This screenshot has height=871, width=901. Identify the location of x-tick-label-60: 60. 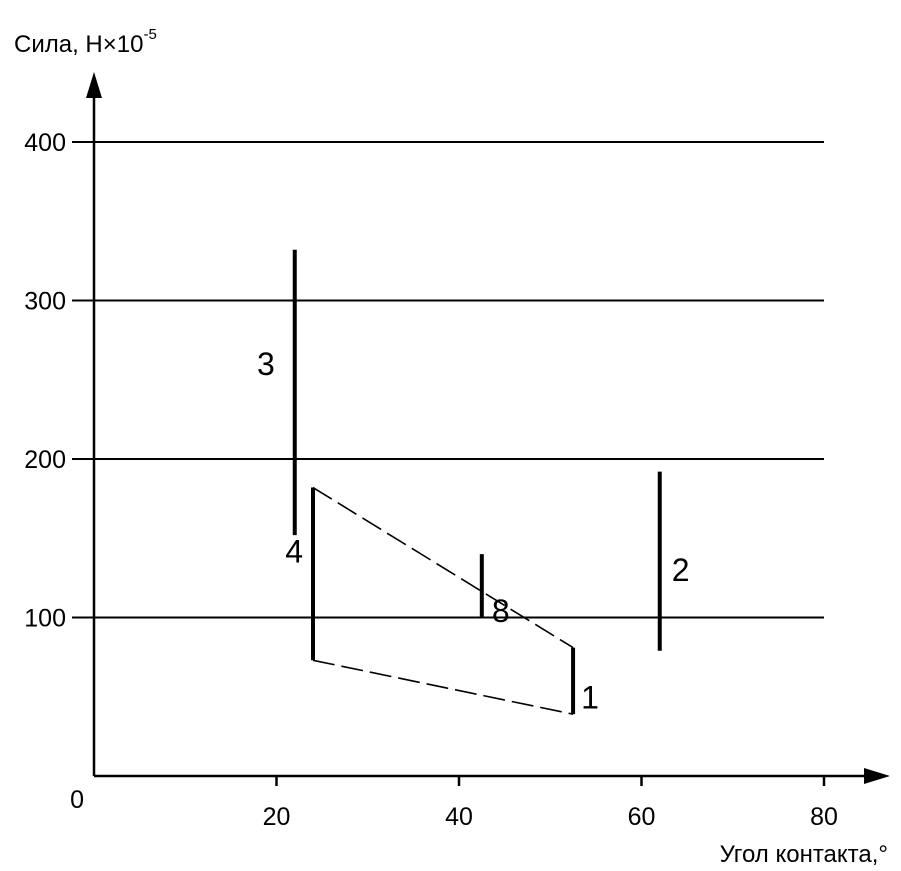
(642, 817).